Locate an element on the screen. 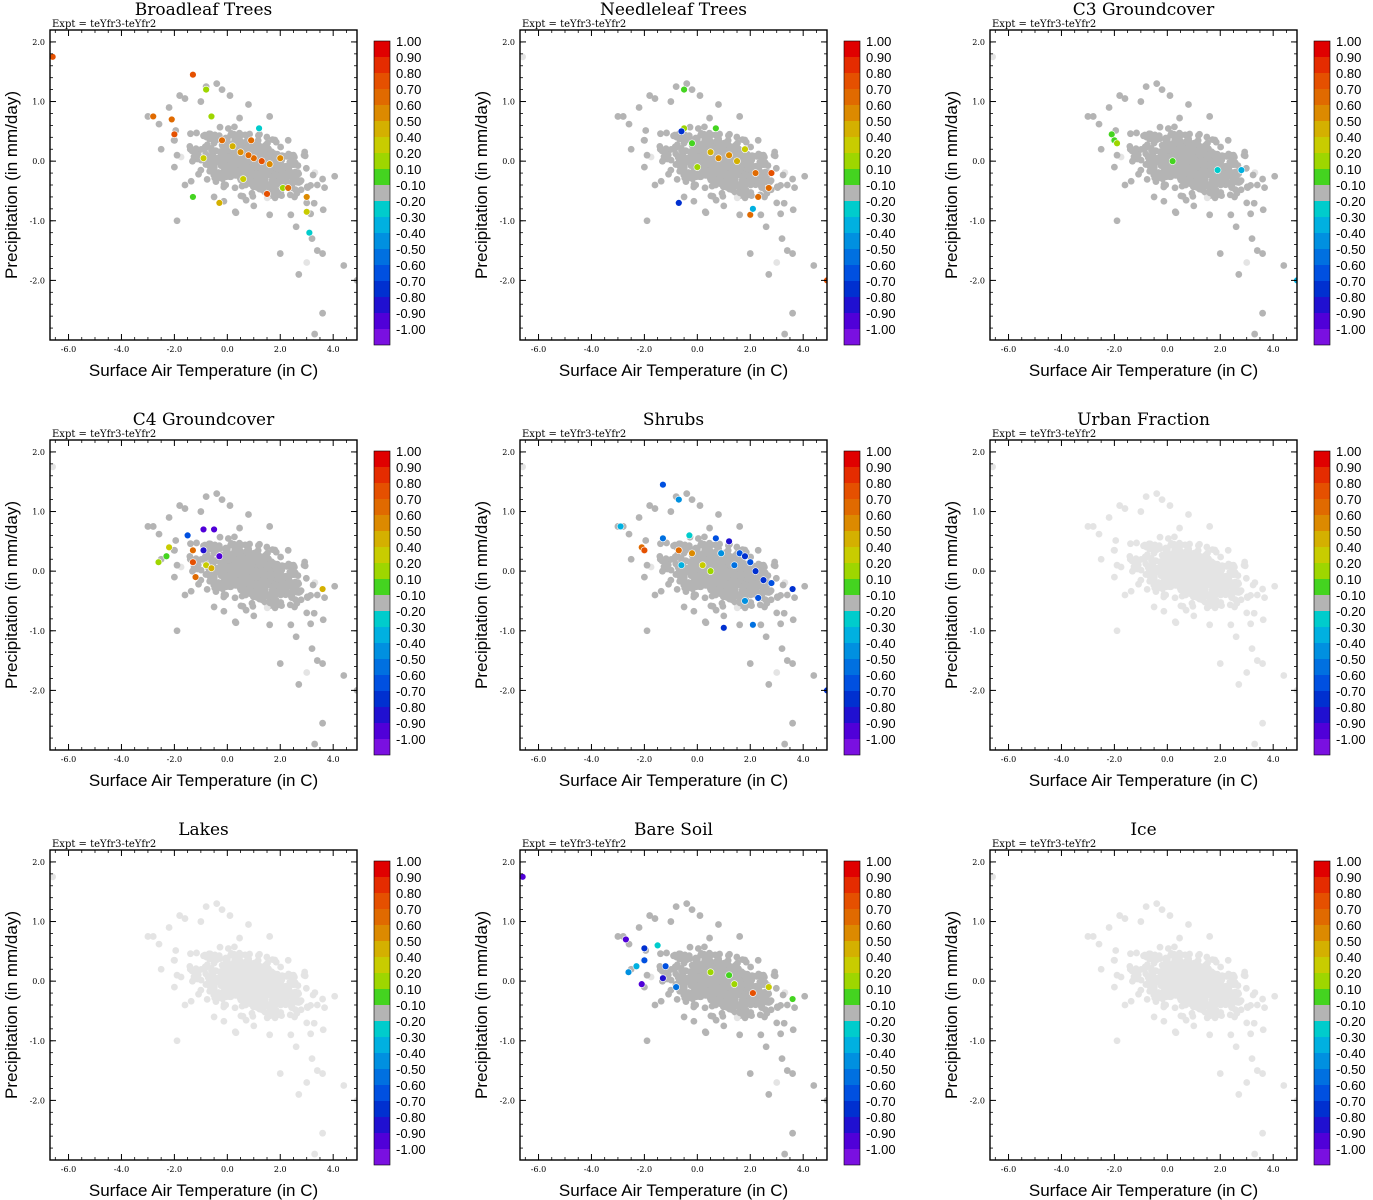 The width and height of the screenshot is (1373, 1200). x-tick-label: -4.0 is located at coordinates (121, 349).